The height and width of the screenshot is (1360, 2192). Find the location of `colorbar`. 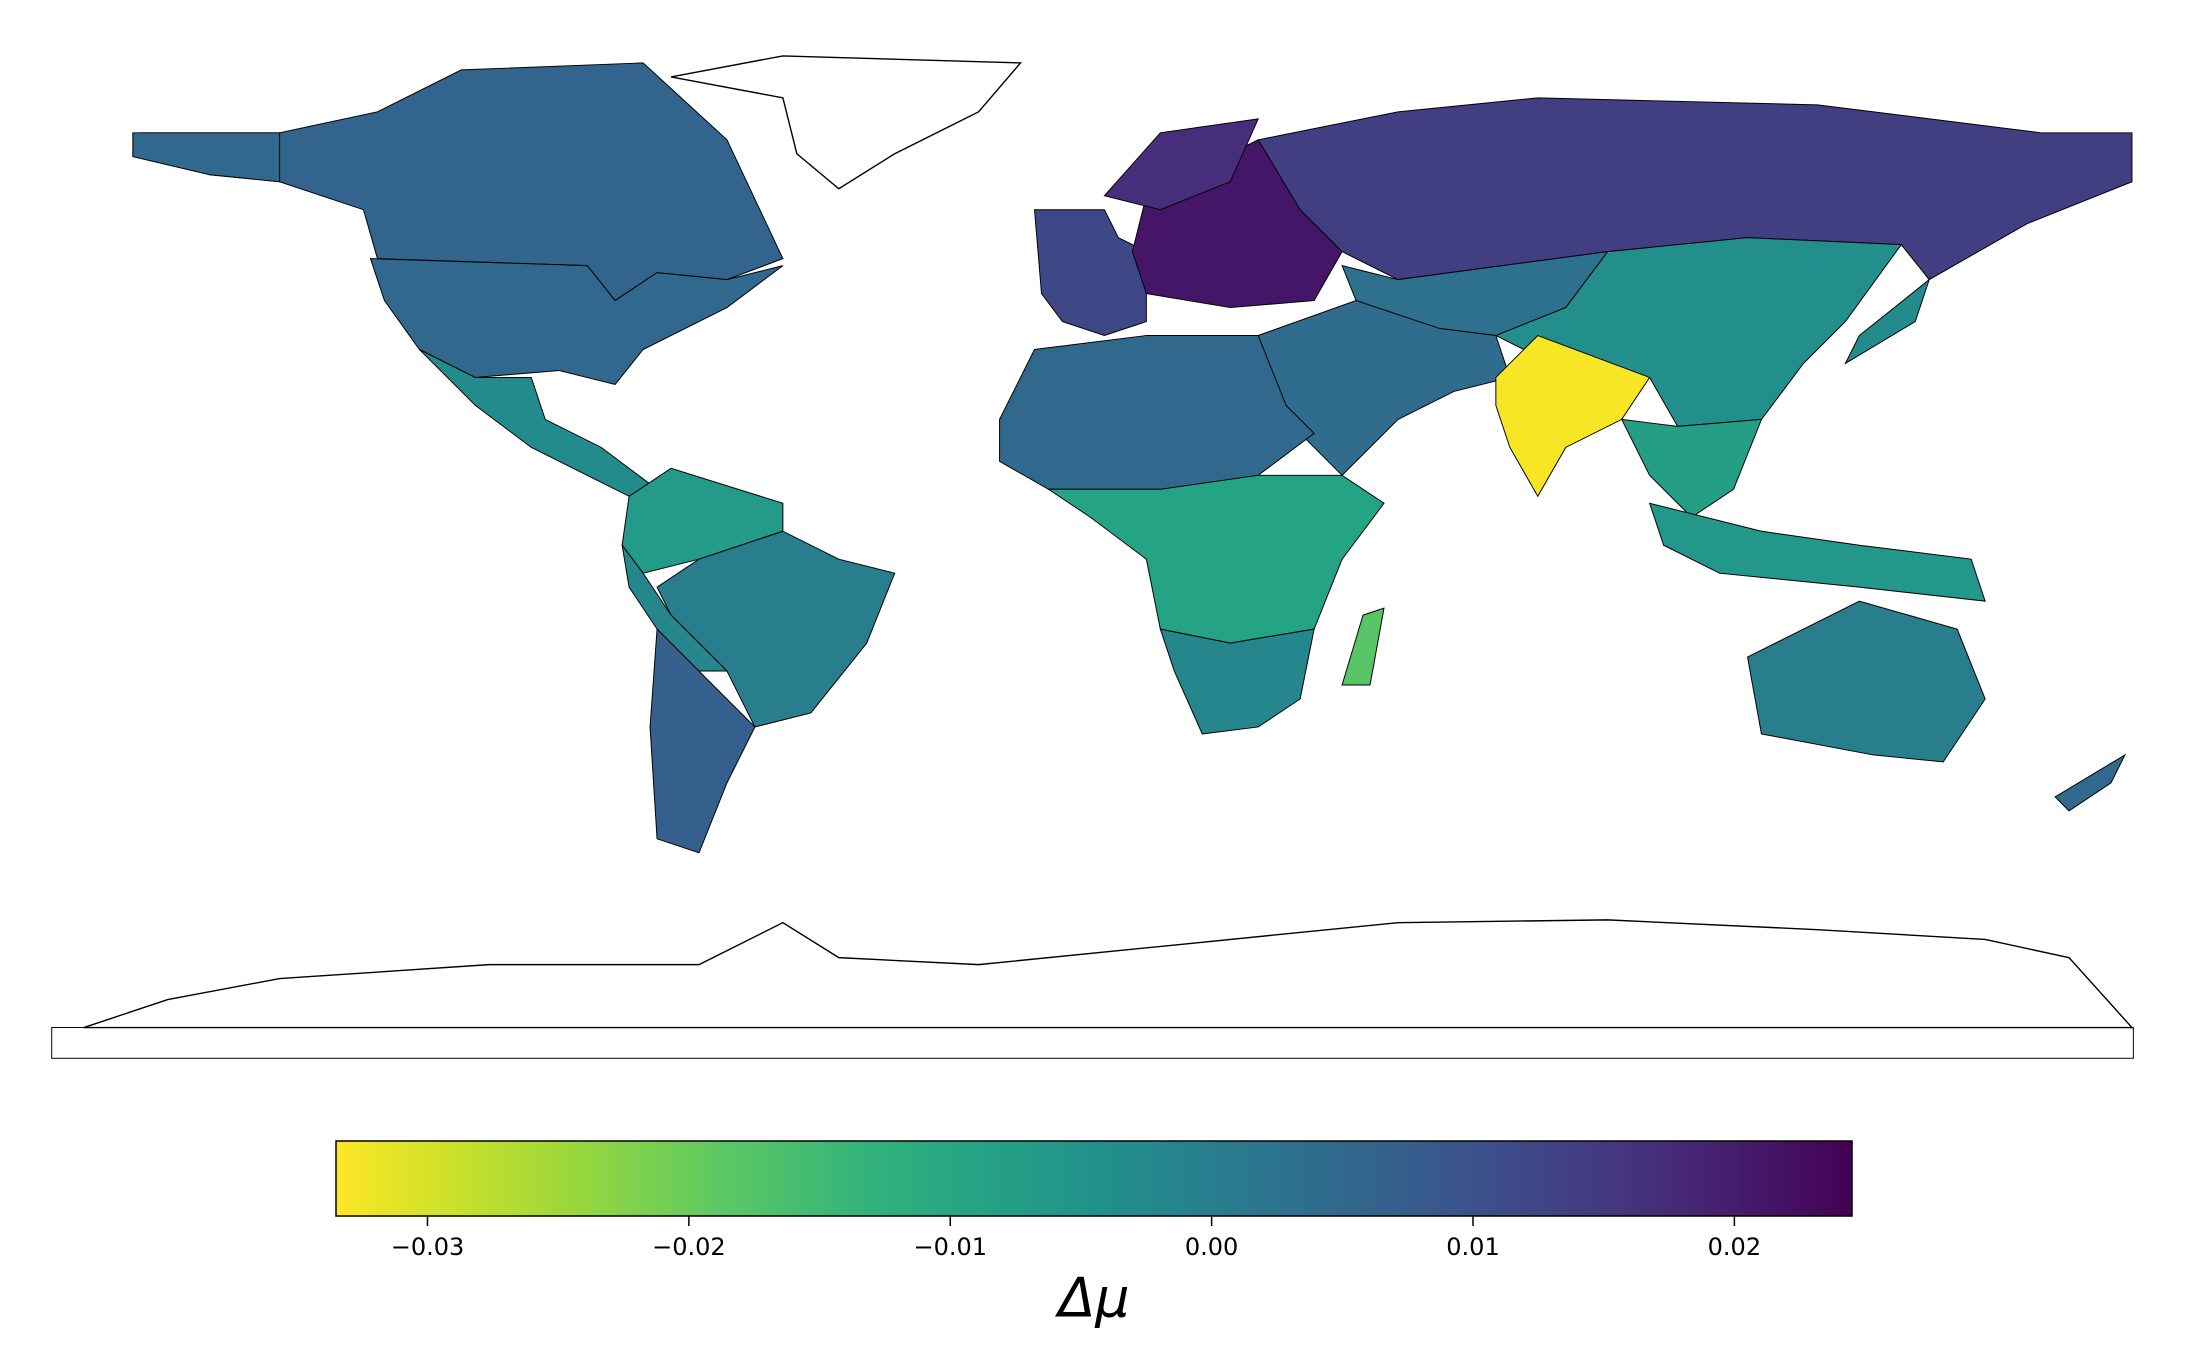

colorbar is located at coordinates (1094, 1178).